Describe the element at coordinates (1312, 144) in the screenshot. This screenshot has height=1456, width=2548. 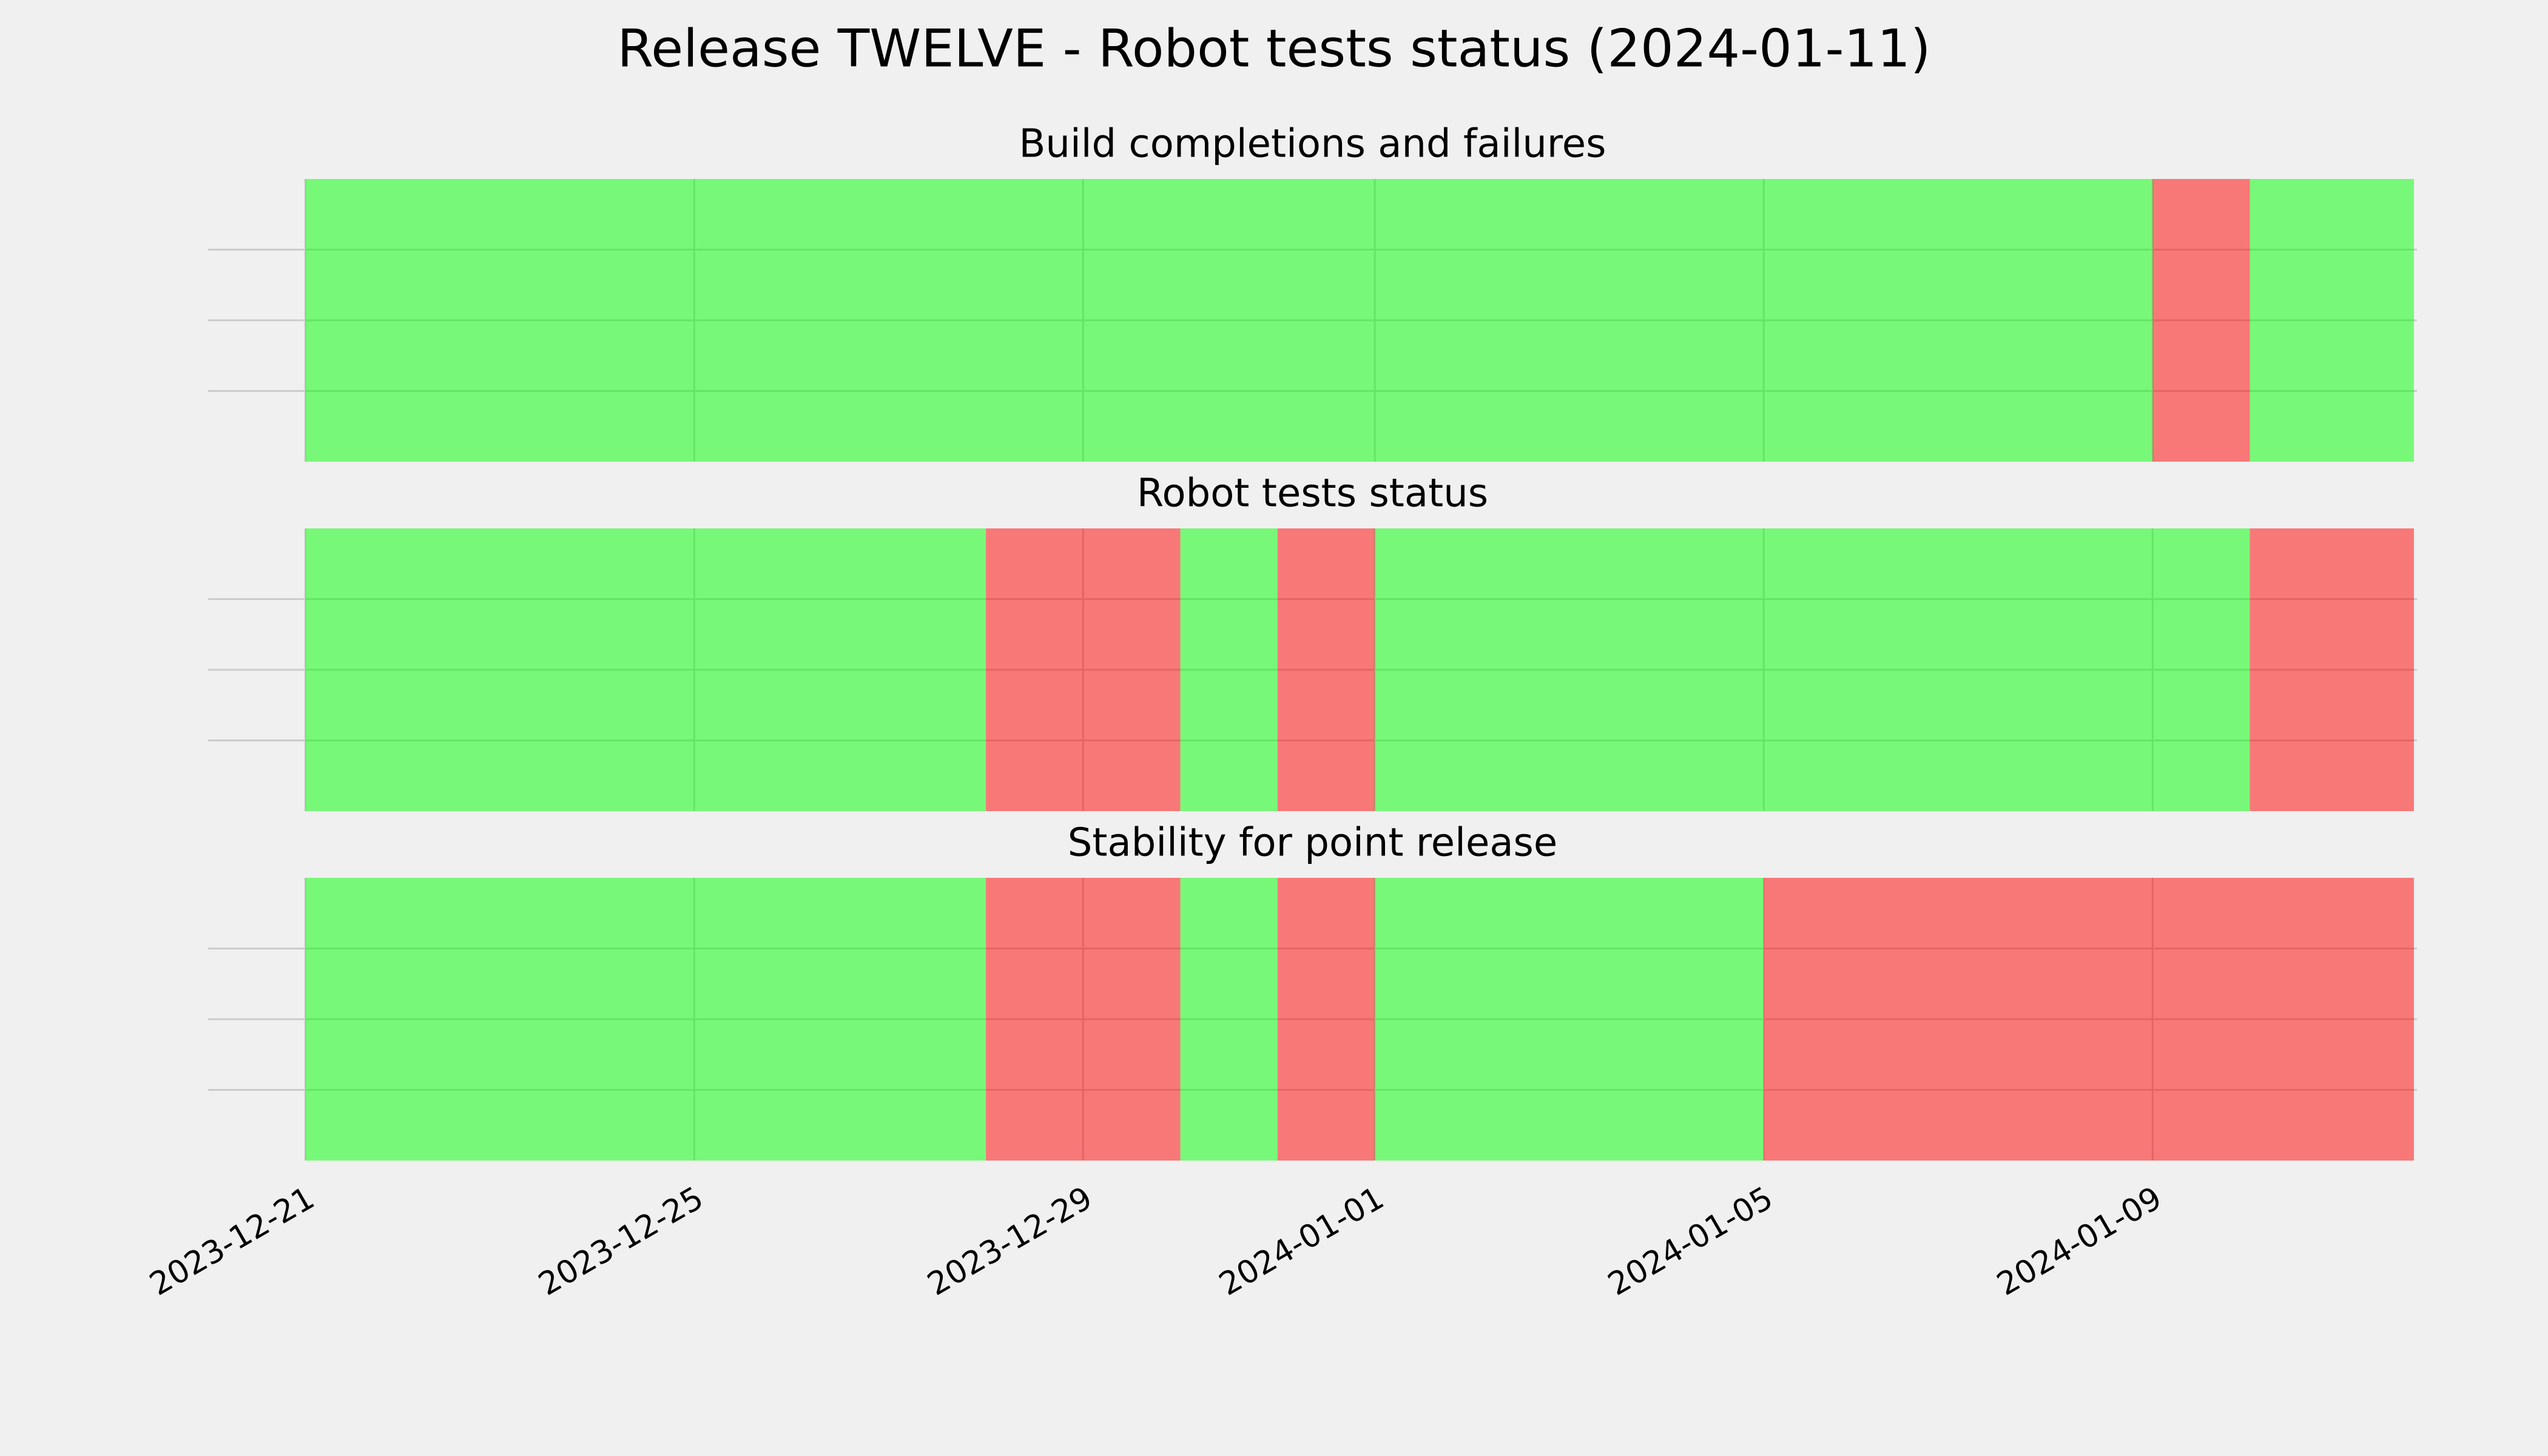
I see `panel-title: Build completions and failures` at that location.